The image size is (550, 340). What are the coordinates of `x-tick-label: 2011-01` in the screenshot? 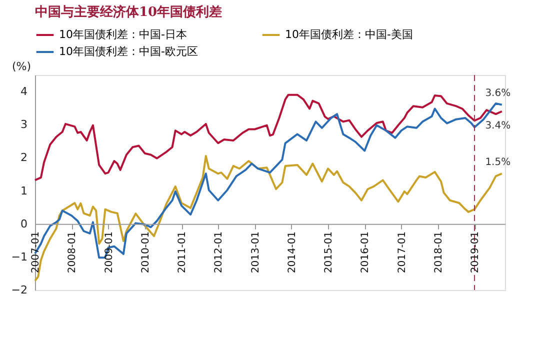 It's located at (182, 252).